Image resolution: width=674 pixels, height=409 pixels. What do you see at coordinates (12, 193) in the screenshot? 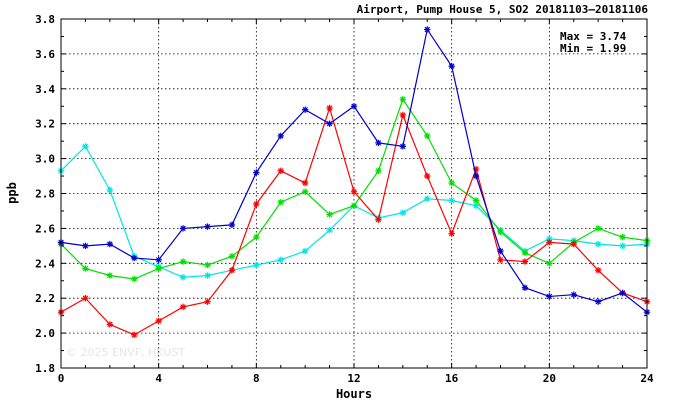
I see `y-axis-label: ppb` at bounding box center [12, 193].